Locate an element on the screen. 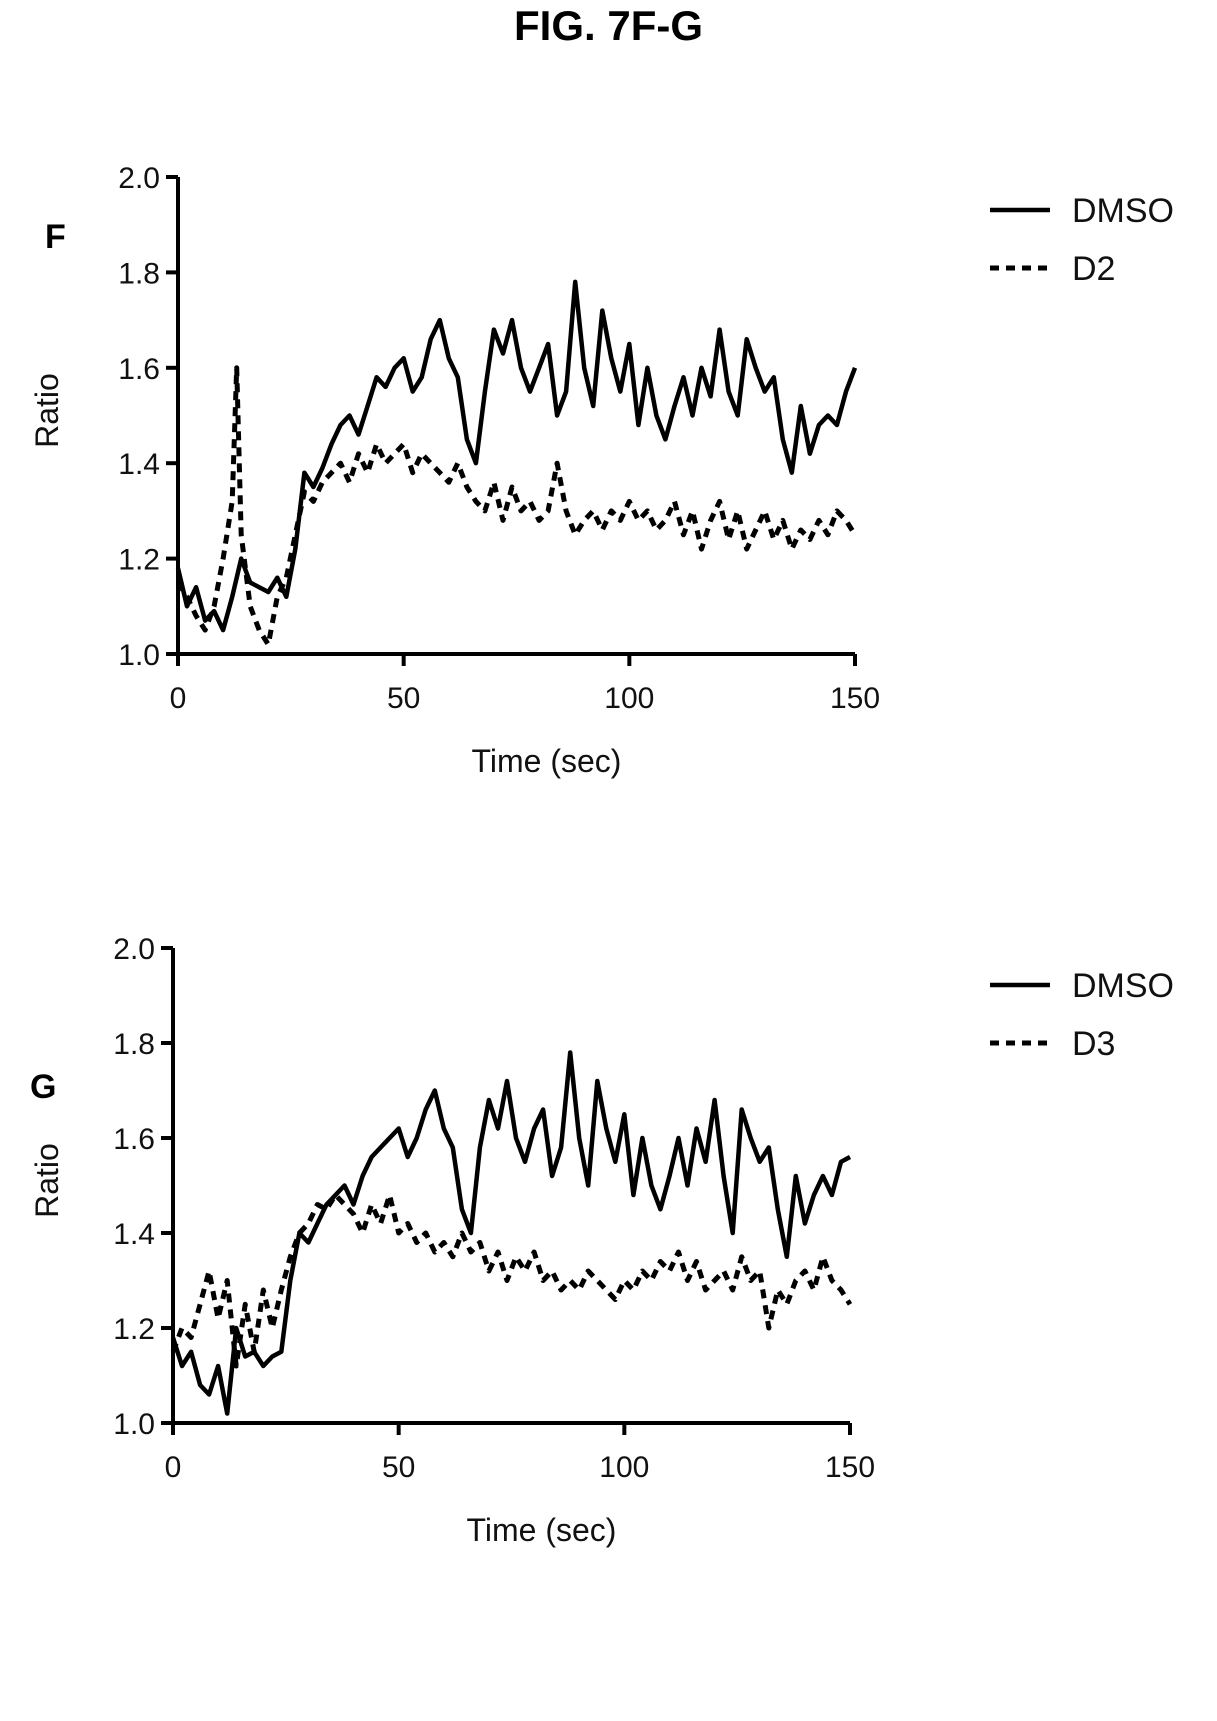 This screenshot has height=1721, width=1217. series-line-d3 is located at coordinates (511, 1280).